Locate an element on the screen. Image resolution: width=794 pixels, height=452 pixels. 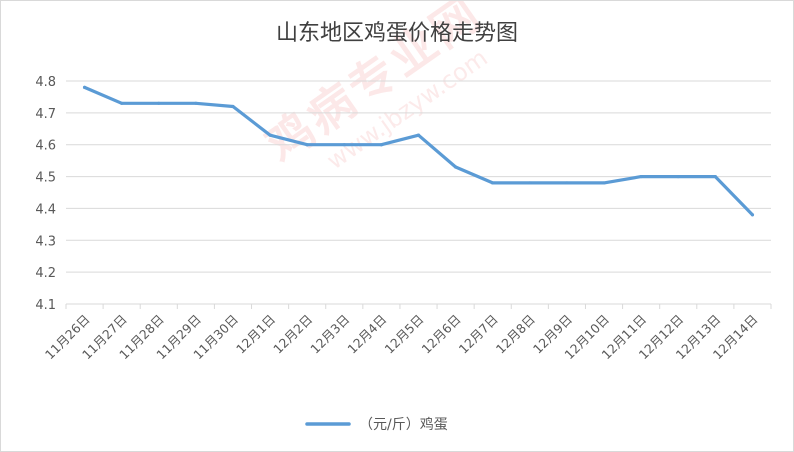
y-tick-label: 4.6 is located at coordinates (45, 146).